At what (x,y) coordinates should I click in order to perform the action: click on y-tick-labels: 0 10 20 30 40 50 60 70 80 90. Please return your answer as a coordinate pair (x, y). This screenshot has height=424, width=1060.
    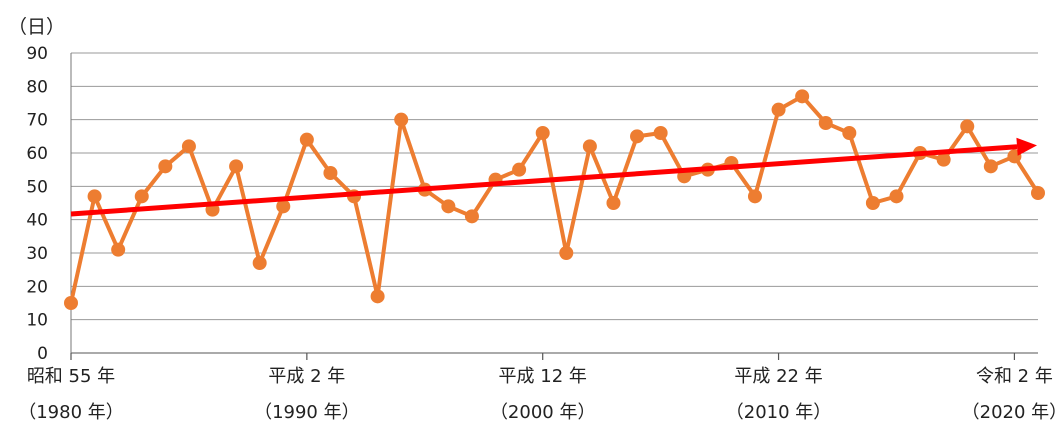
    Looking at the image, I should click on (37, 204).